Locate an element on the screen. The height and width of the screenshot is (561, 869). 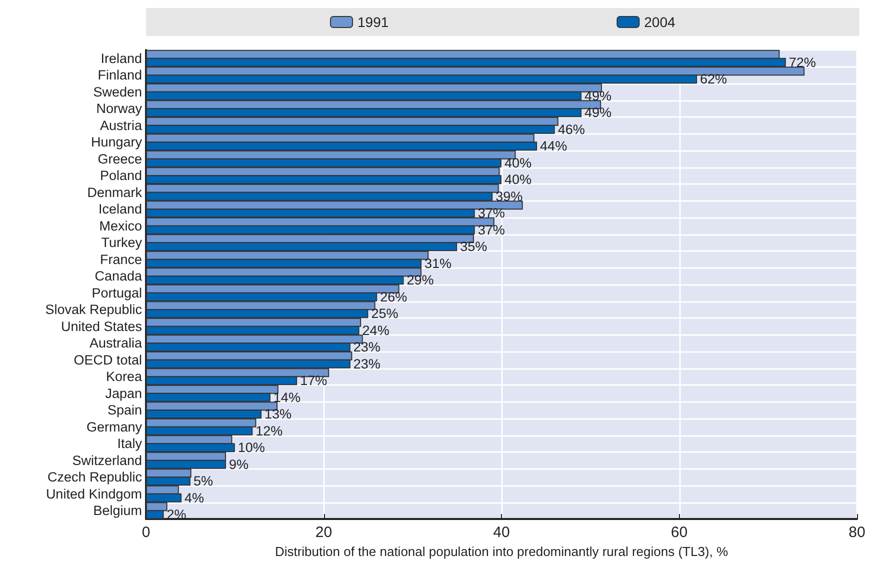
data-label: 12% is located at coordinates (269, 430).